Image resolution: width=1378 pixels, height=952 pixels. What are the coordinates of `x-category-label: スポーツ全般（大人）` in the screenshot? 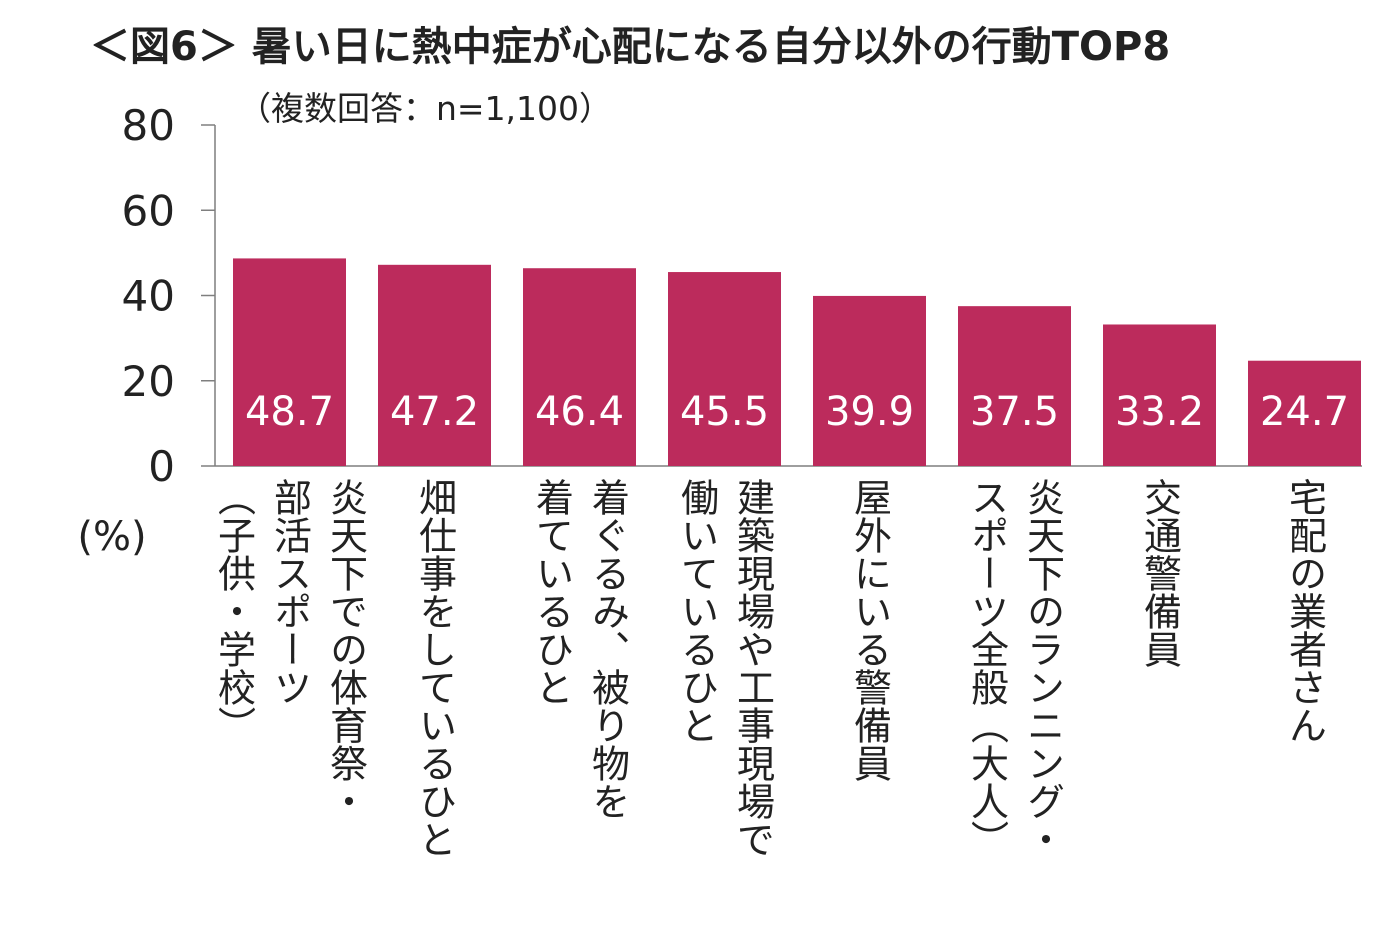 It's located at (987, 668).